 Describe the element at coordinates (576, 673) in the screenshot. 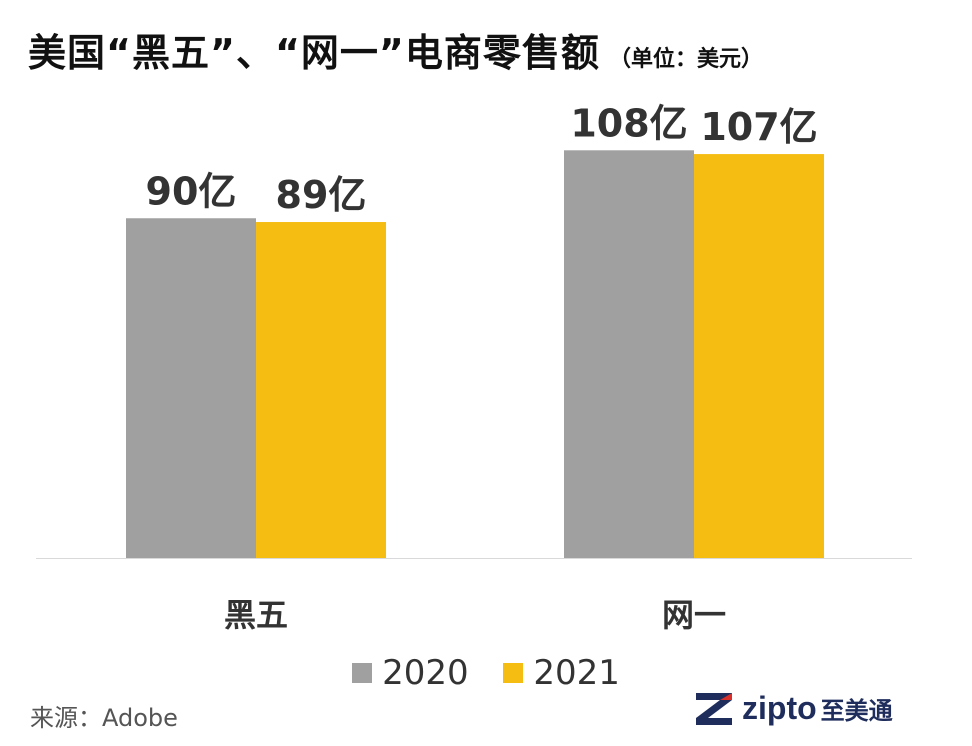

I see `legend-label-2021: 2021` at that location.